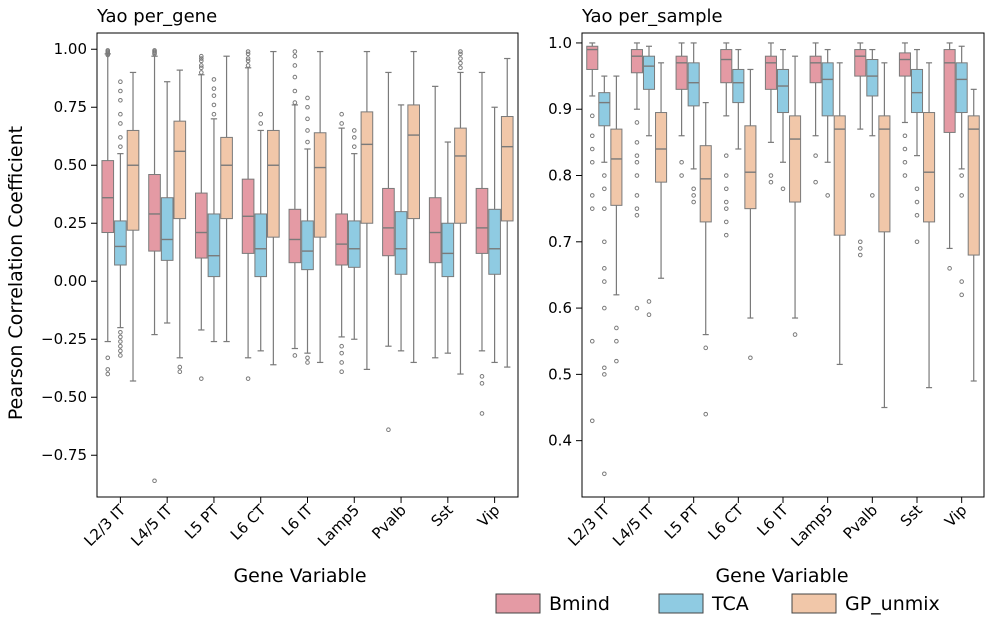  What do you see at coordinates (156, 16) in the screenshot?
I see `chart-title-per-gene: Yao per_gene` at bounding box center [156, 16].